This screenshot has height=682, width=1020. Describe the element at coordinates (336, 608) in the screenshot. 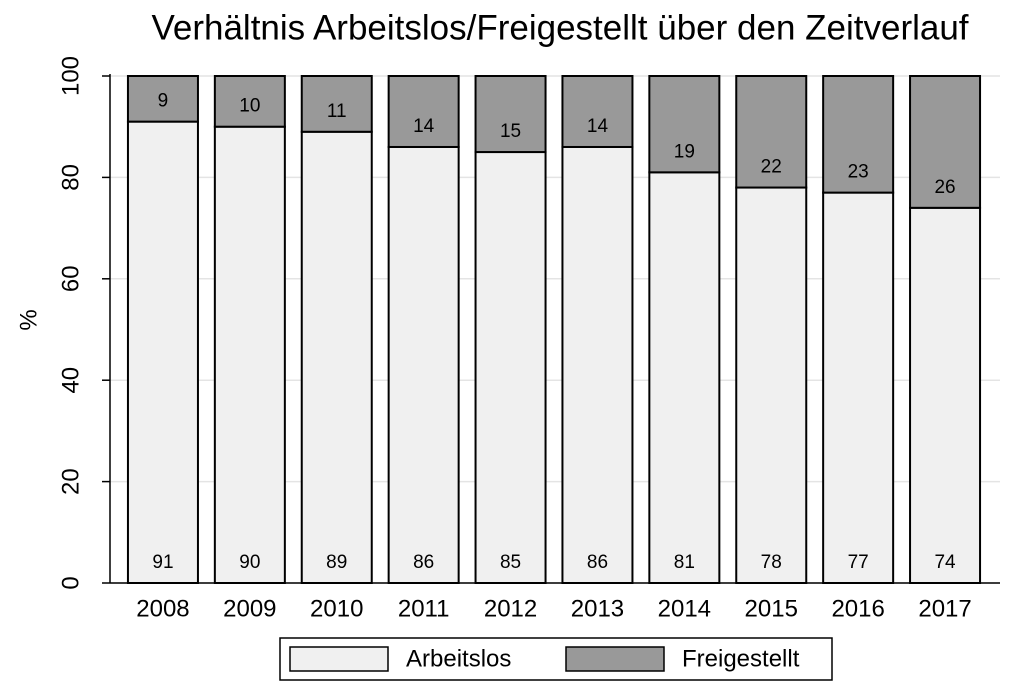

I see `x-tick-label: 2010` at that location.